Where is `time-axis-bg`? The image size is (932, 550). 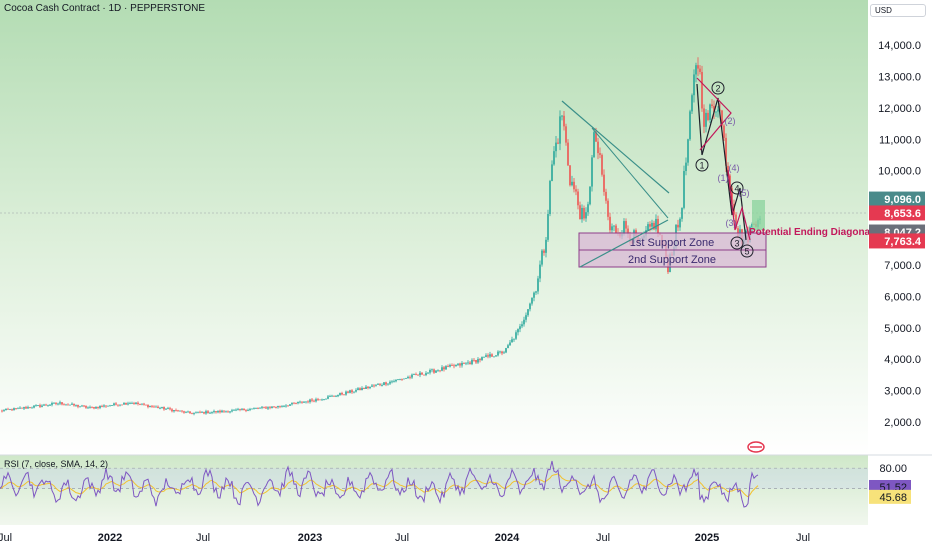
time-axis-bg is located at coordinates (466, 537).